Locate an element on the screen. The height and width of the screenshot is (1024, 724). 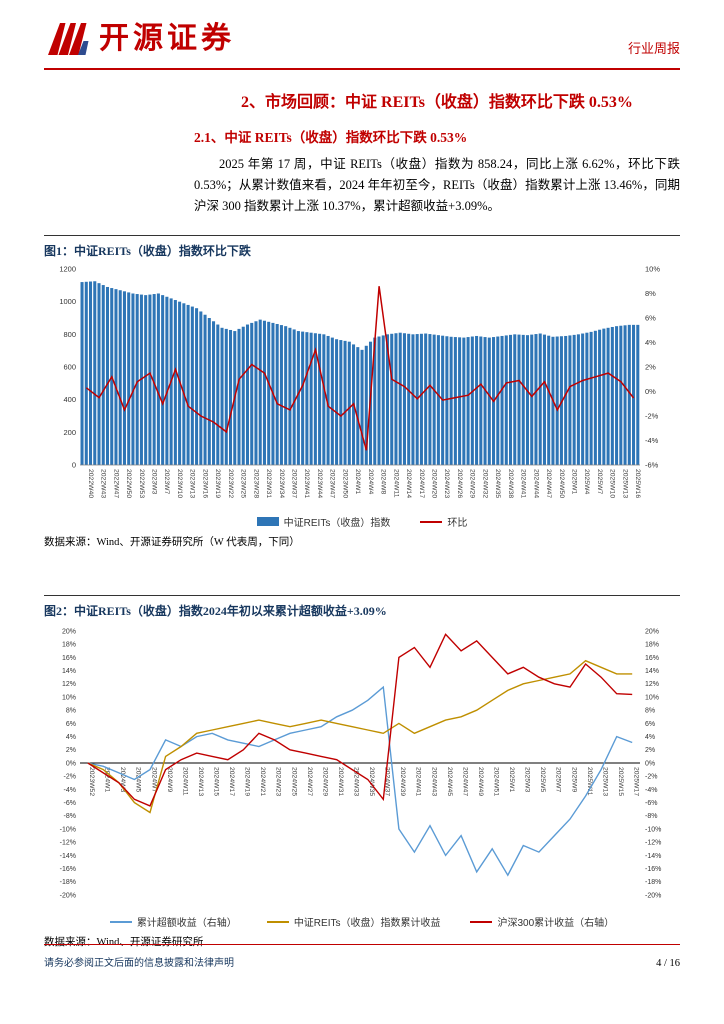
svg-text: 2025W3 is located at coordinates (527, 780).